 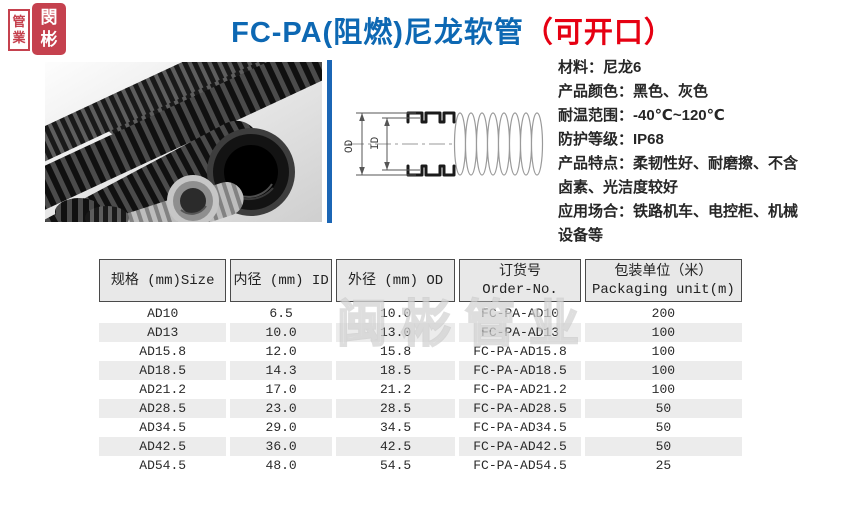 What do you see at coordinates (281, 332) in the screenshot?
I see `cell-id: 10.0` at bounding box center [281, 332].